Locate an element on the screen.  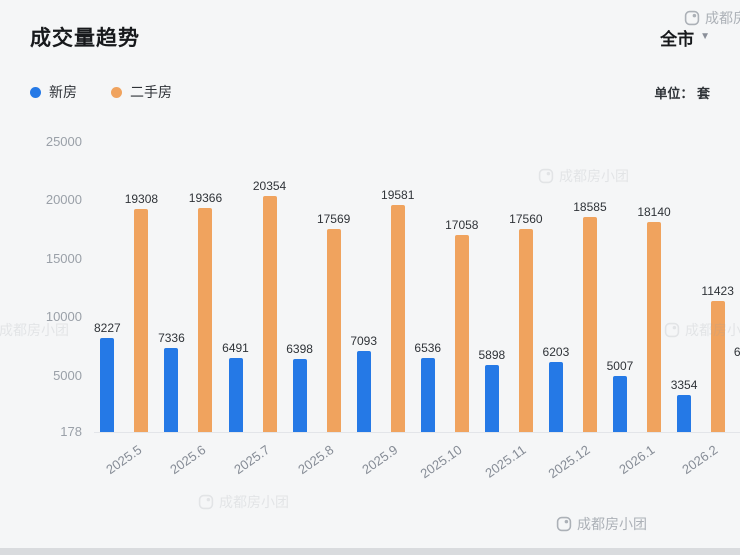
bar-group: 6203 18585 2025.12 is located at coordinates (574, 311).